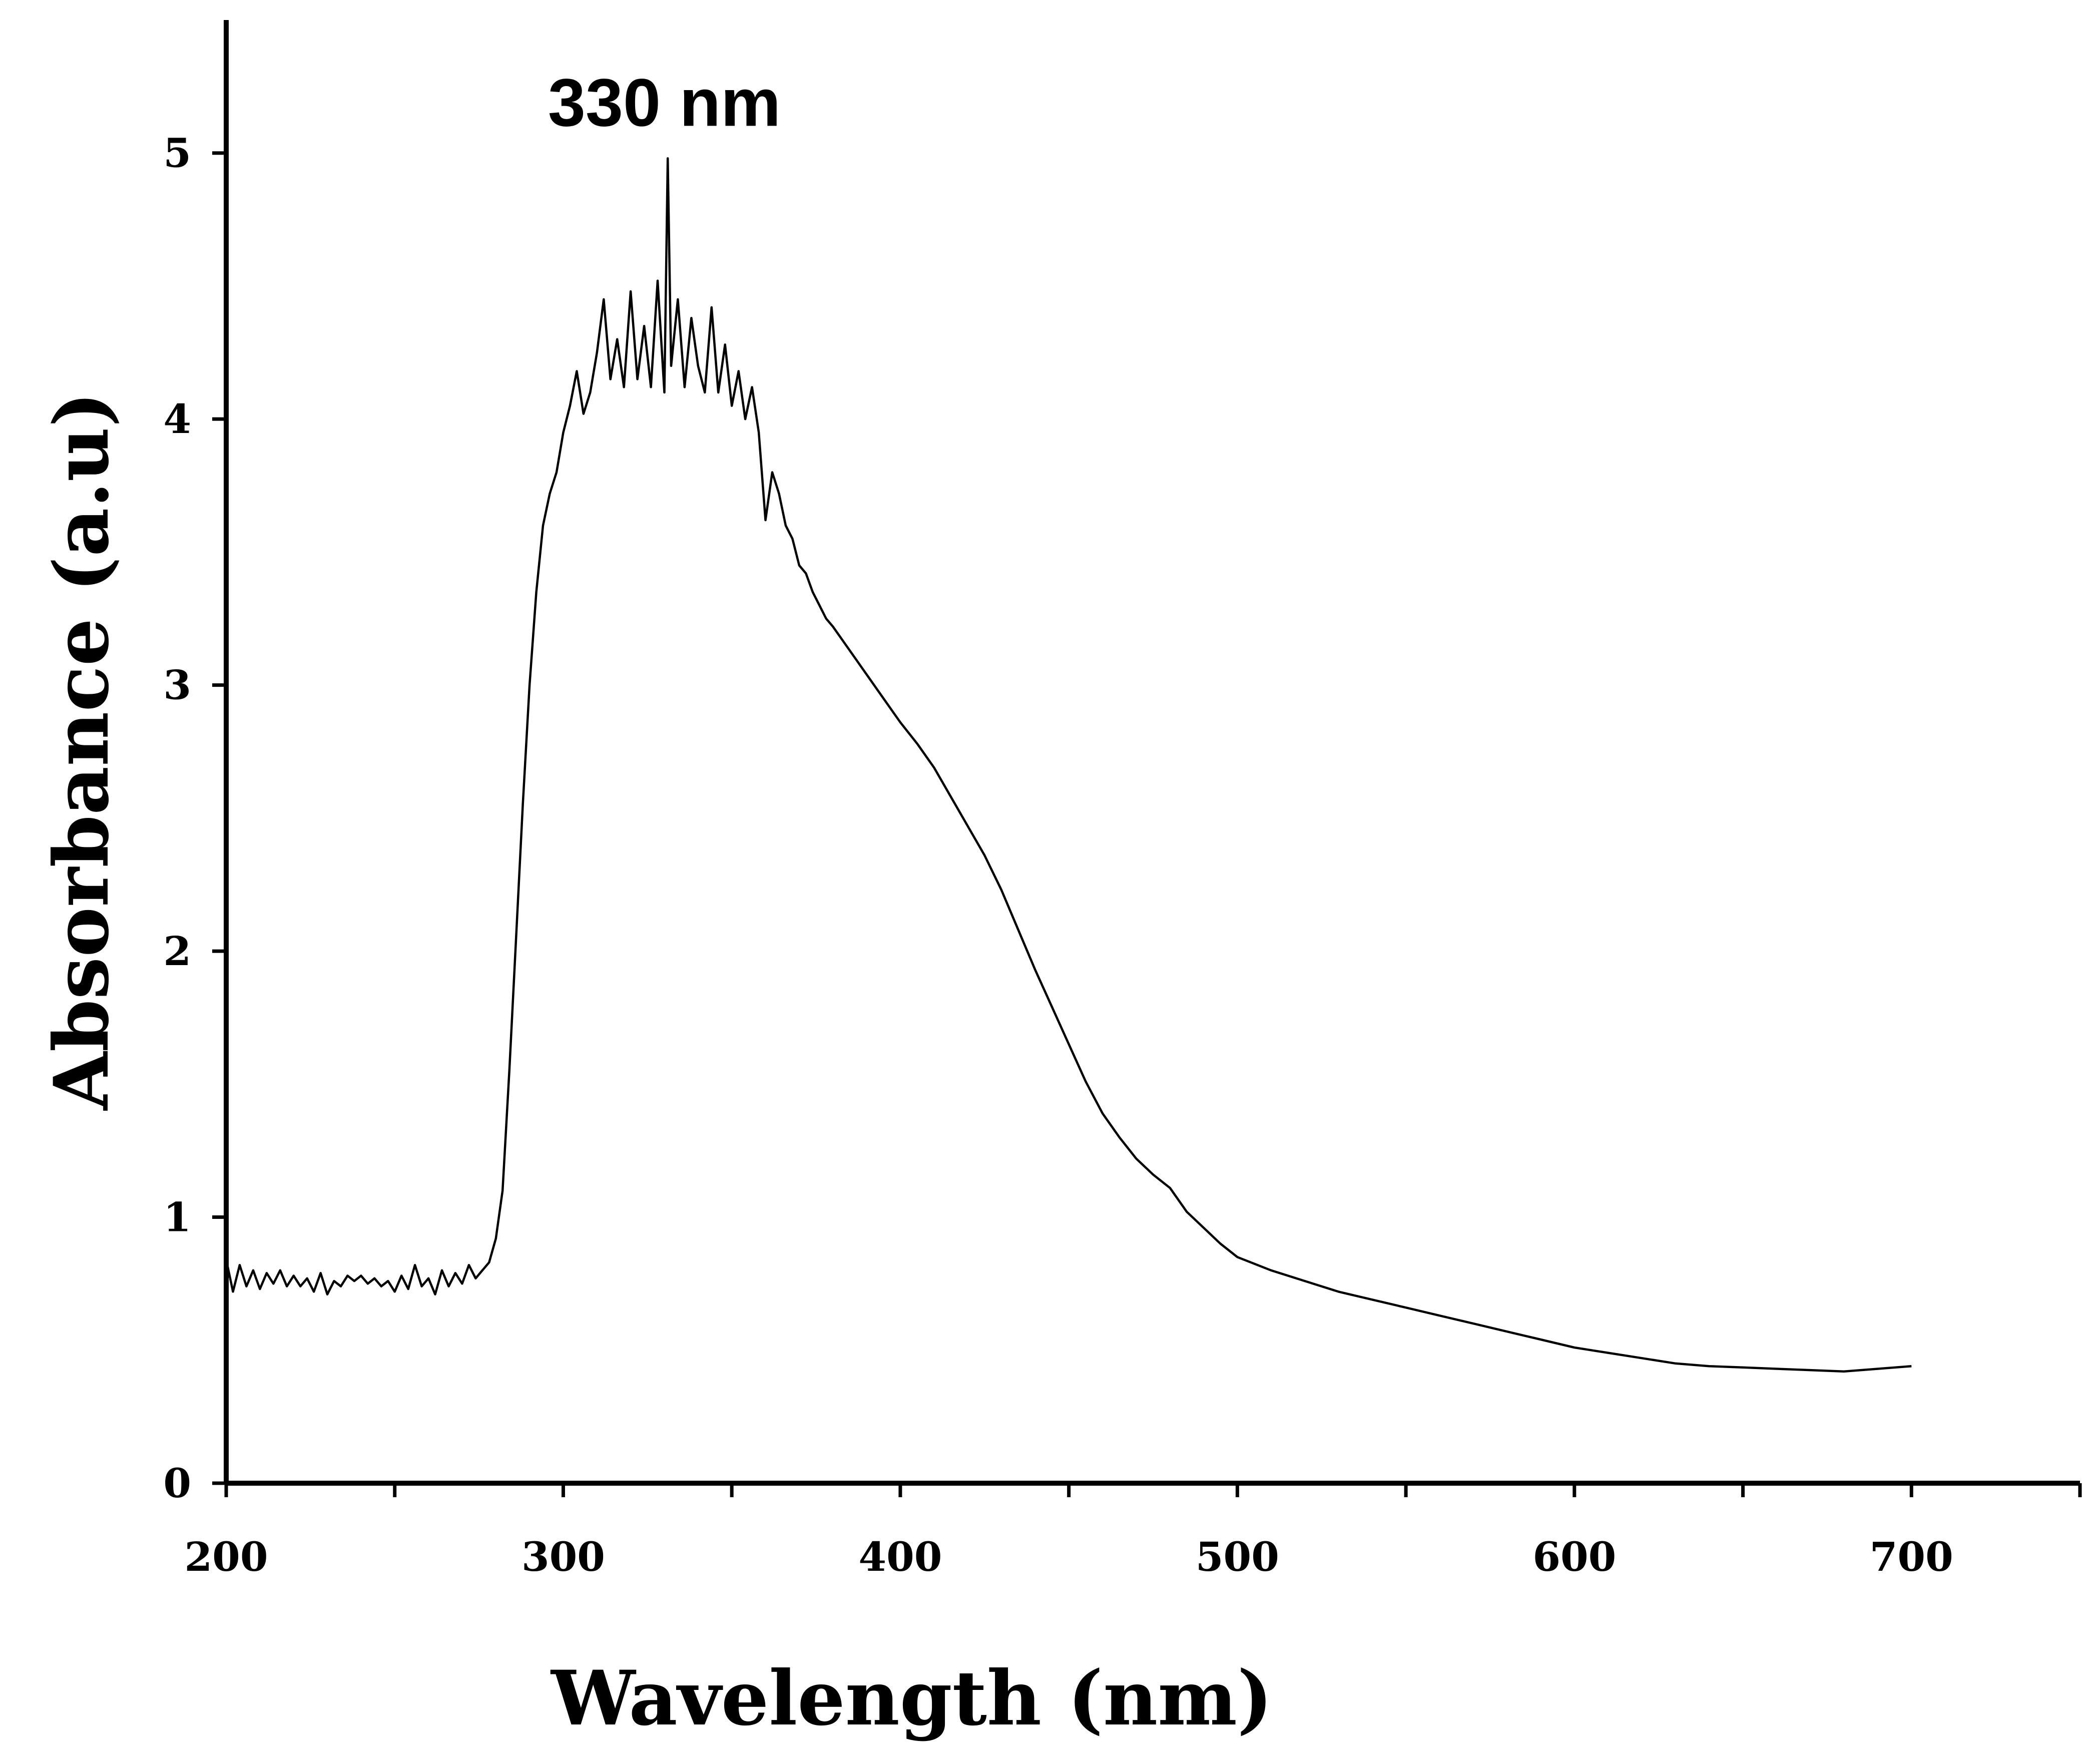  Describe the element at coordinates (226, 1556) in the screenshot. I see `x-tick-label: 200` at that location.